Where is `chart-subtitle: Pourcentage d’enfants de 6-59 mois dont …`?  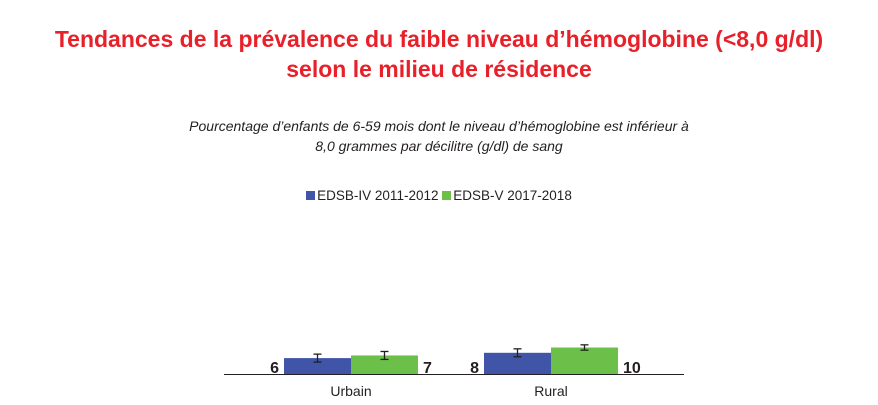
chart-subtitle: Pourcentage d’enfants de 6-59 mois dont … is located at coordinates (439, 136).